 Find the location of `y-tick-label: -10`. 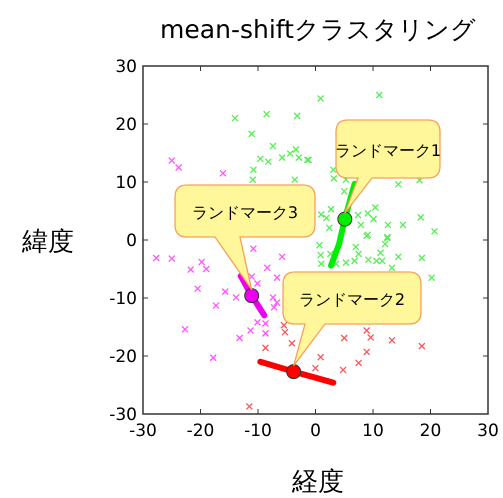

y-tick-label: -10 is located at coordinates (123, 299).